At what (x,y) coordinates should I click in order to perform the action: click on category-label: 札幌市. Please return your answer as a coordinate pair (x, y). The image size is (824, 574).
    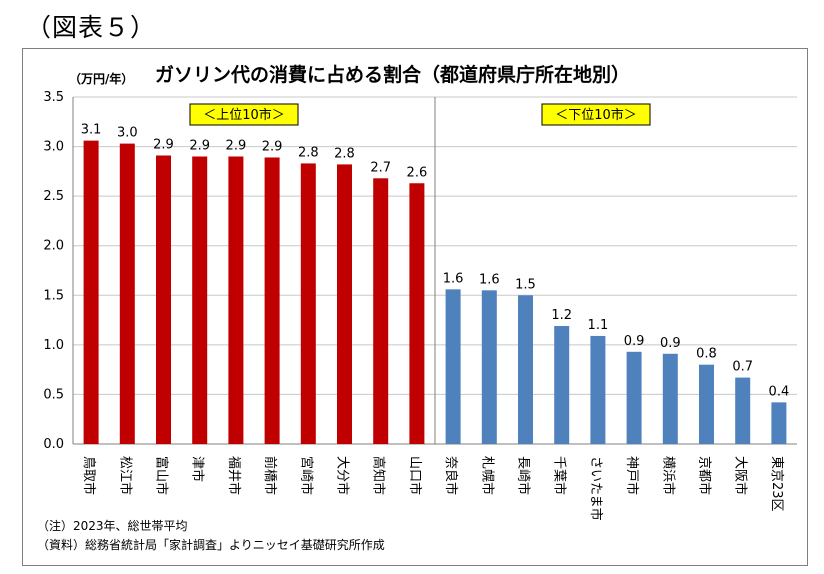
    Looking at the image, I should click on (487, 475).